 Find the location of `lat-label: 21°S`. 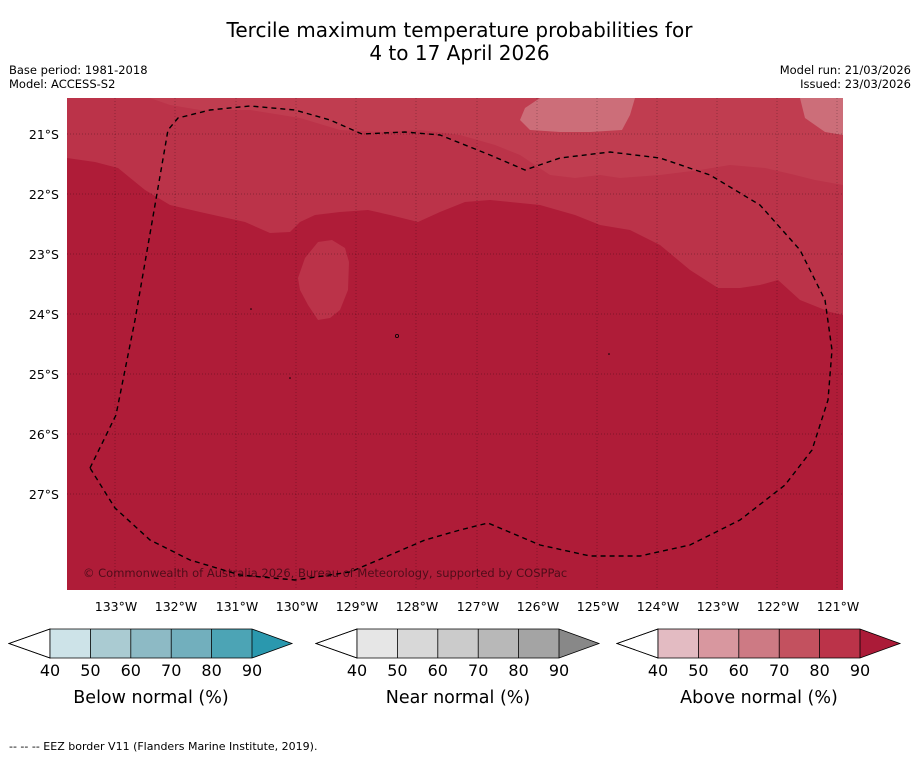

lat-label: 21°S is located at coordinates (44, 134).